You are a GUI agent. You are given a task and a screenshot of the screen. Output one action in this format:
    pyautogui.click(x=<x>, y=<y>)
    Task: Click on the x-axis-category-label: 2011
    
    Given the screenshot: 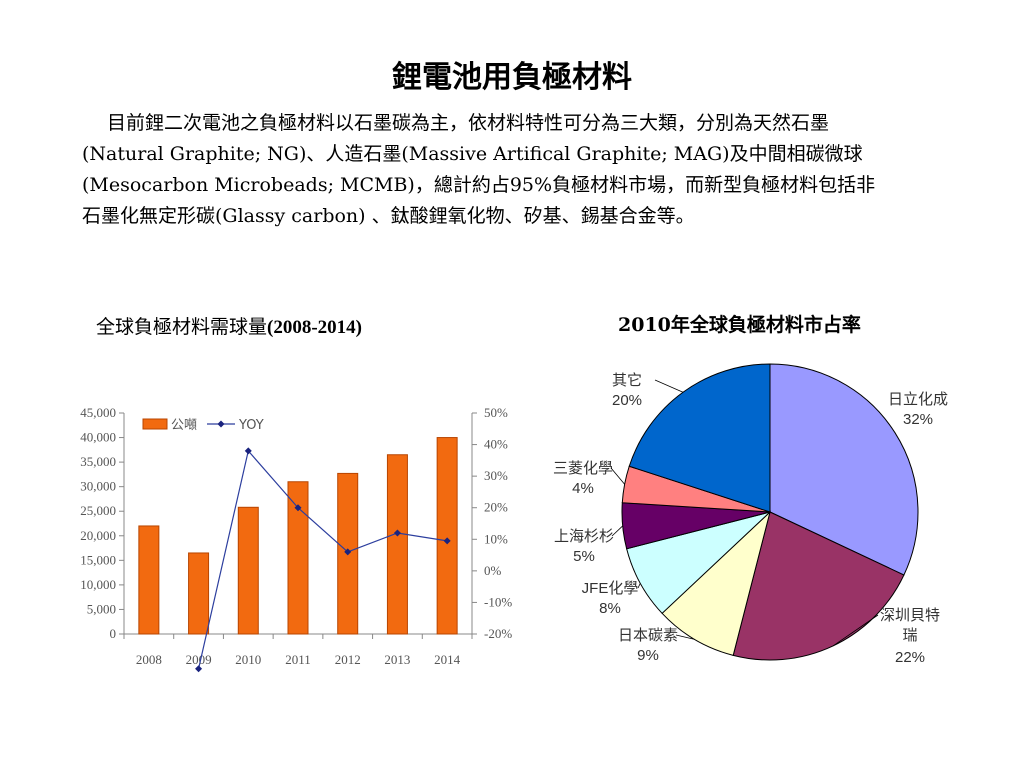 What is the action you would take?
    pyautogui.click(x=298, y=659)
    